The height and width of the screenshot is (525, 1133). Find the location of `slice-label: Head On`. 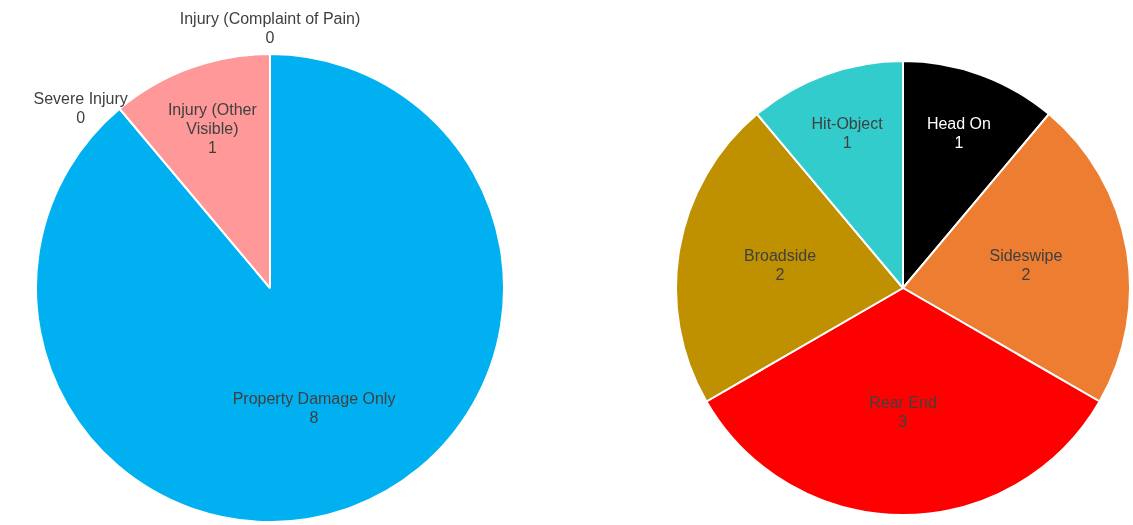

slice-label: Head On is located at coordinates (958, 124).